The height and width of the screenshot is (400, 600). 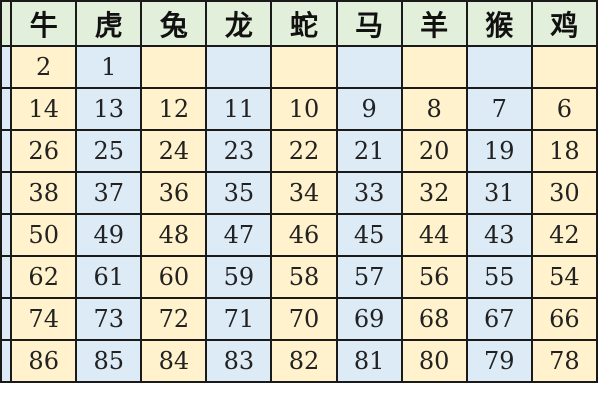 What do you see at coordinates (44, 151) in the screenshot?
I see `number-cell: 26` at bounding box center [44, 151].